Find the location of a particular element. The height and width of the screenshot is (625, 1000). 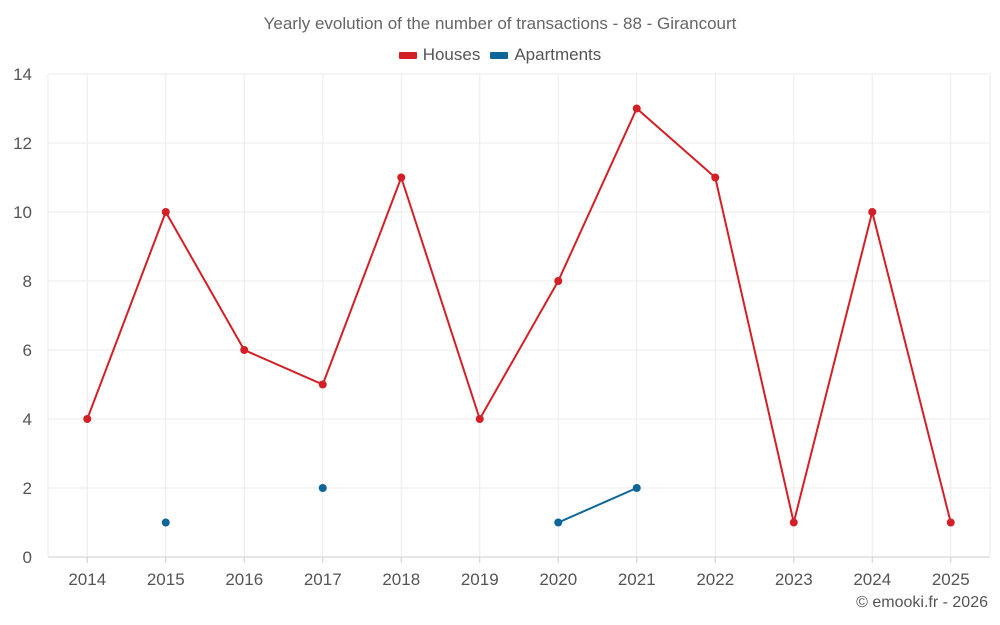

legend-item-apartments: Apartments is located at coordinates (545, 55).